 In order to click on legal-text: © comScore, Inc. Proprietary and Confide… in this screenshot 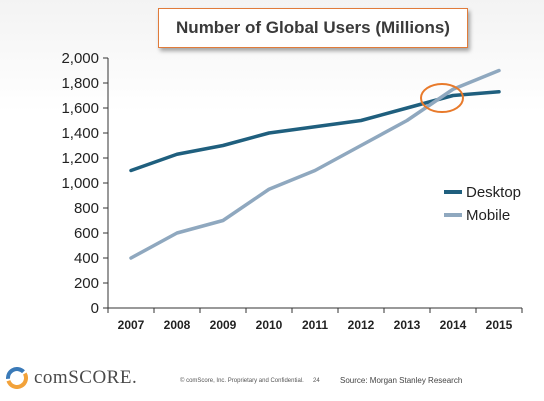, I will do `click(242, 381)`.